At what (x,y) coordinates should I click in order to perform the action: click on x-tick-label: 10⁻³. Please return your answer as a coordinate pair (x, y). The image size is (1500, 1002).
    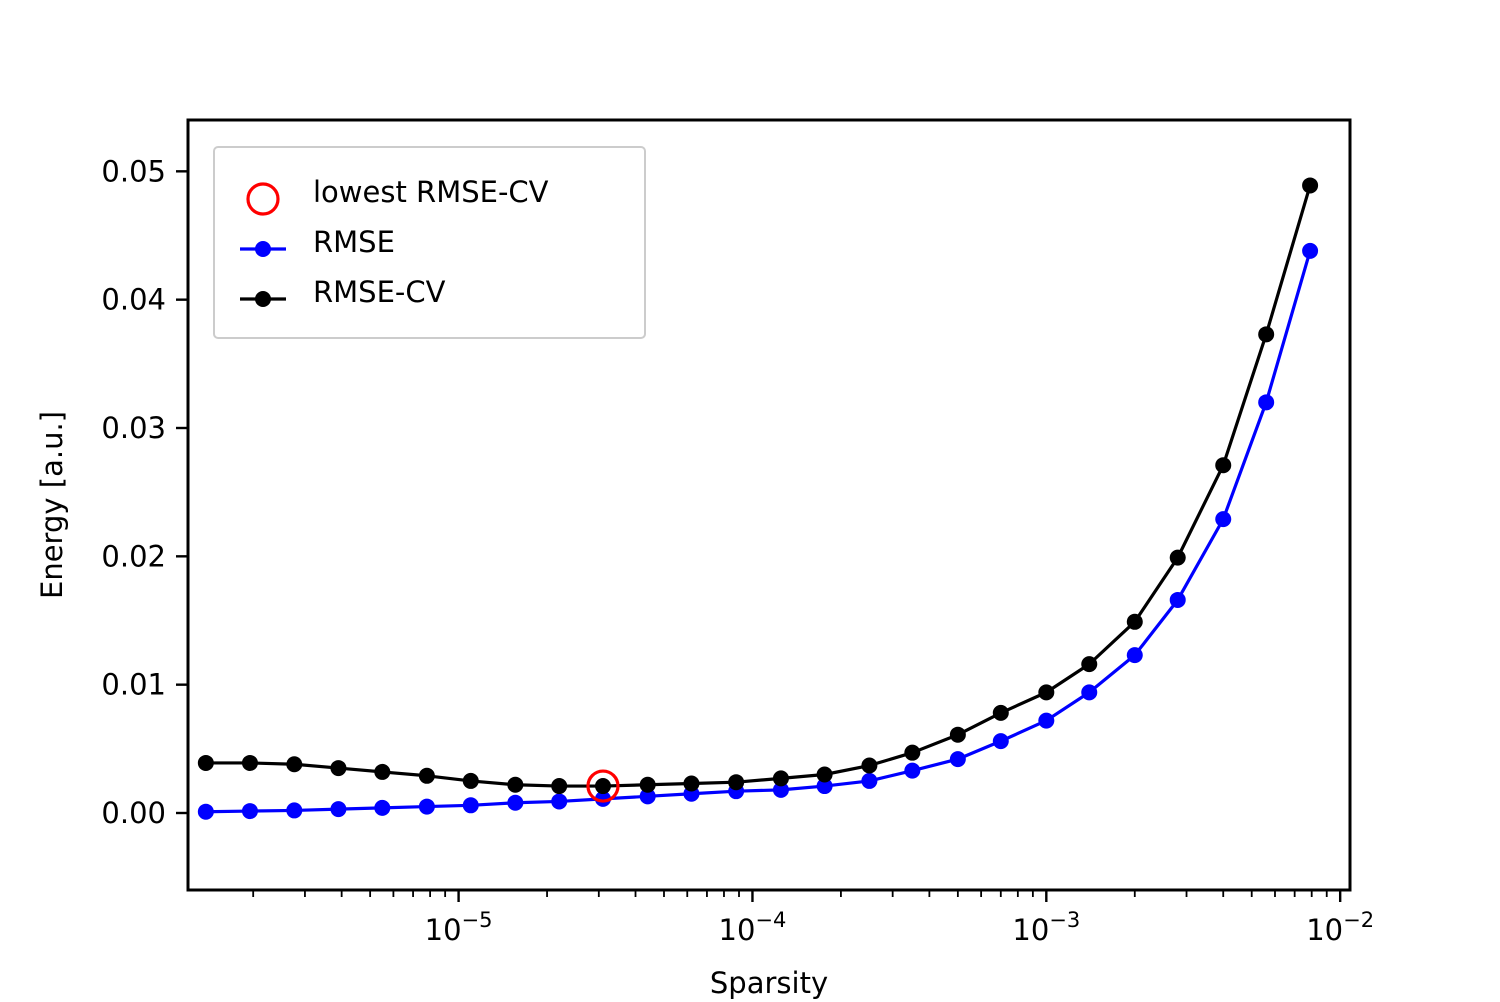
    Looking at the image, I should click on (1046, 927).